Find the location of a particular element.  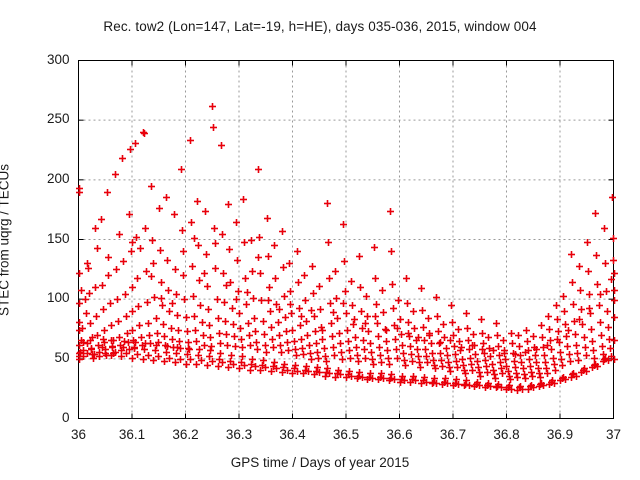

y-tick-label: 250 is located at coordinates (58, 119).